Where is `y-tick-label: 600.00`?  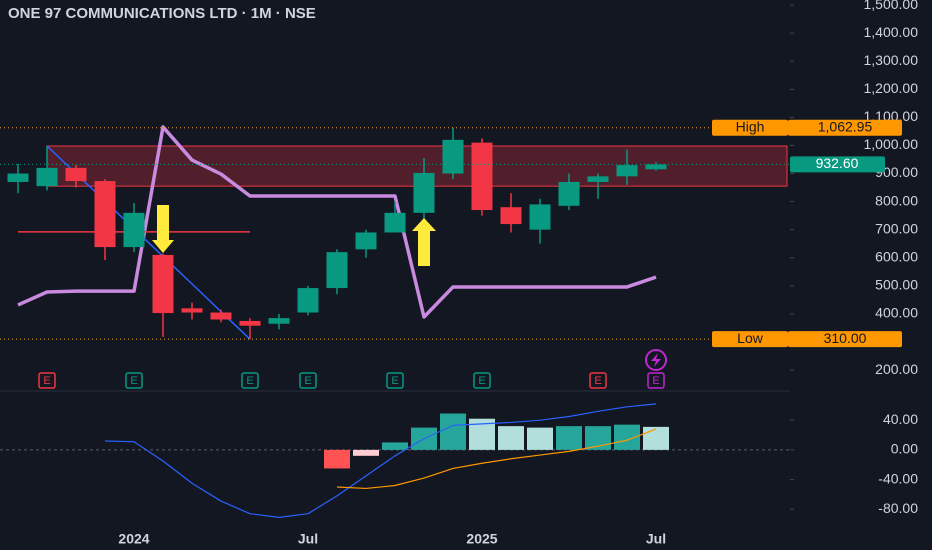
y-tick-label: 600.00 is located at coordinates (896, 256).